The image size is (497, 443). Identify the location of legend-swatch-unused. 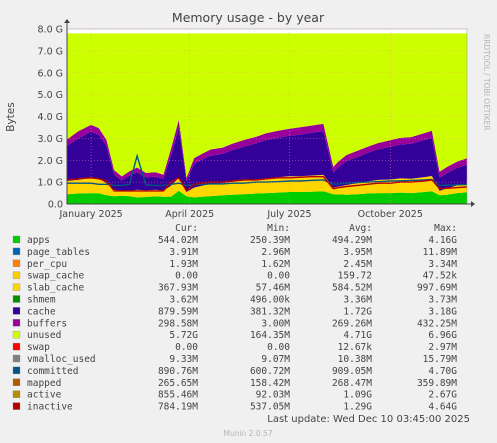
(16, 335).